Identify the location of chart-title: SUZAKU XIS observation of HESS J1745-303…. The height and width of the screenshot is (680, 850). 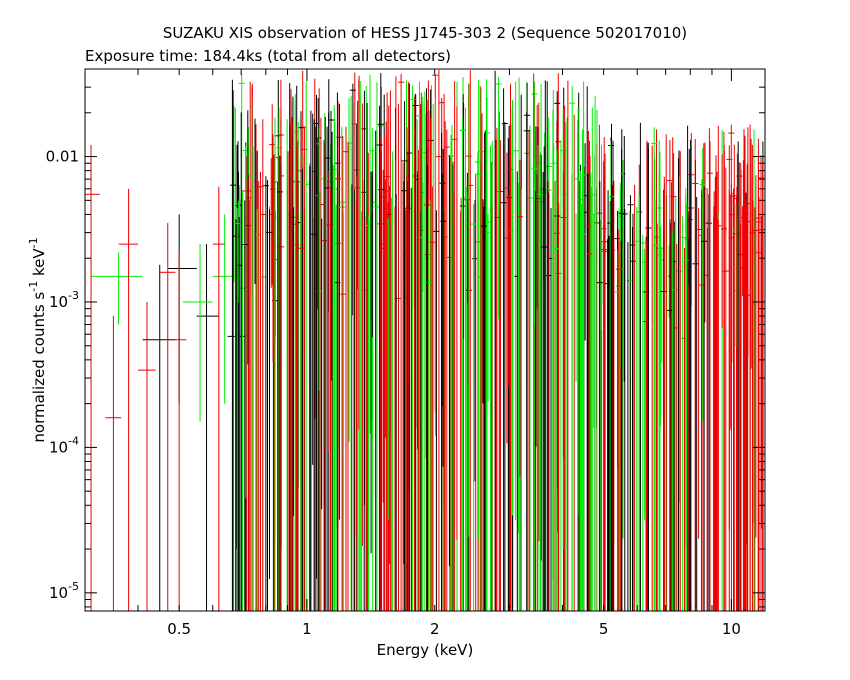
(425, 33).